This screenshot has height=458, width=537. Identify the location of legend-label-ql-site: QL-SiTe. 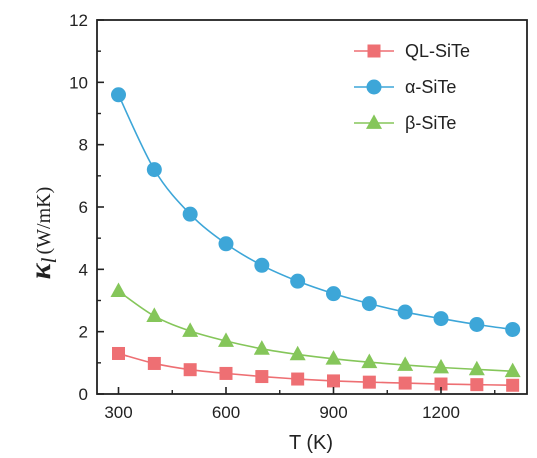
(437, 51).